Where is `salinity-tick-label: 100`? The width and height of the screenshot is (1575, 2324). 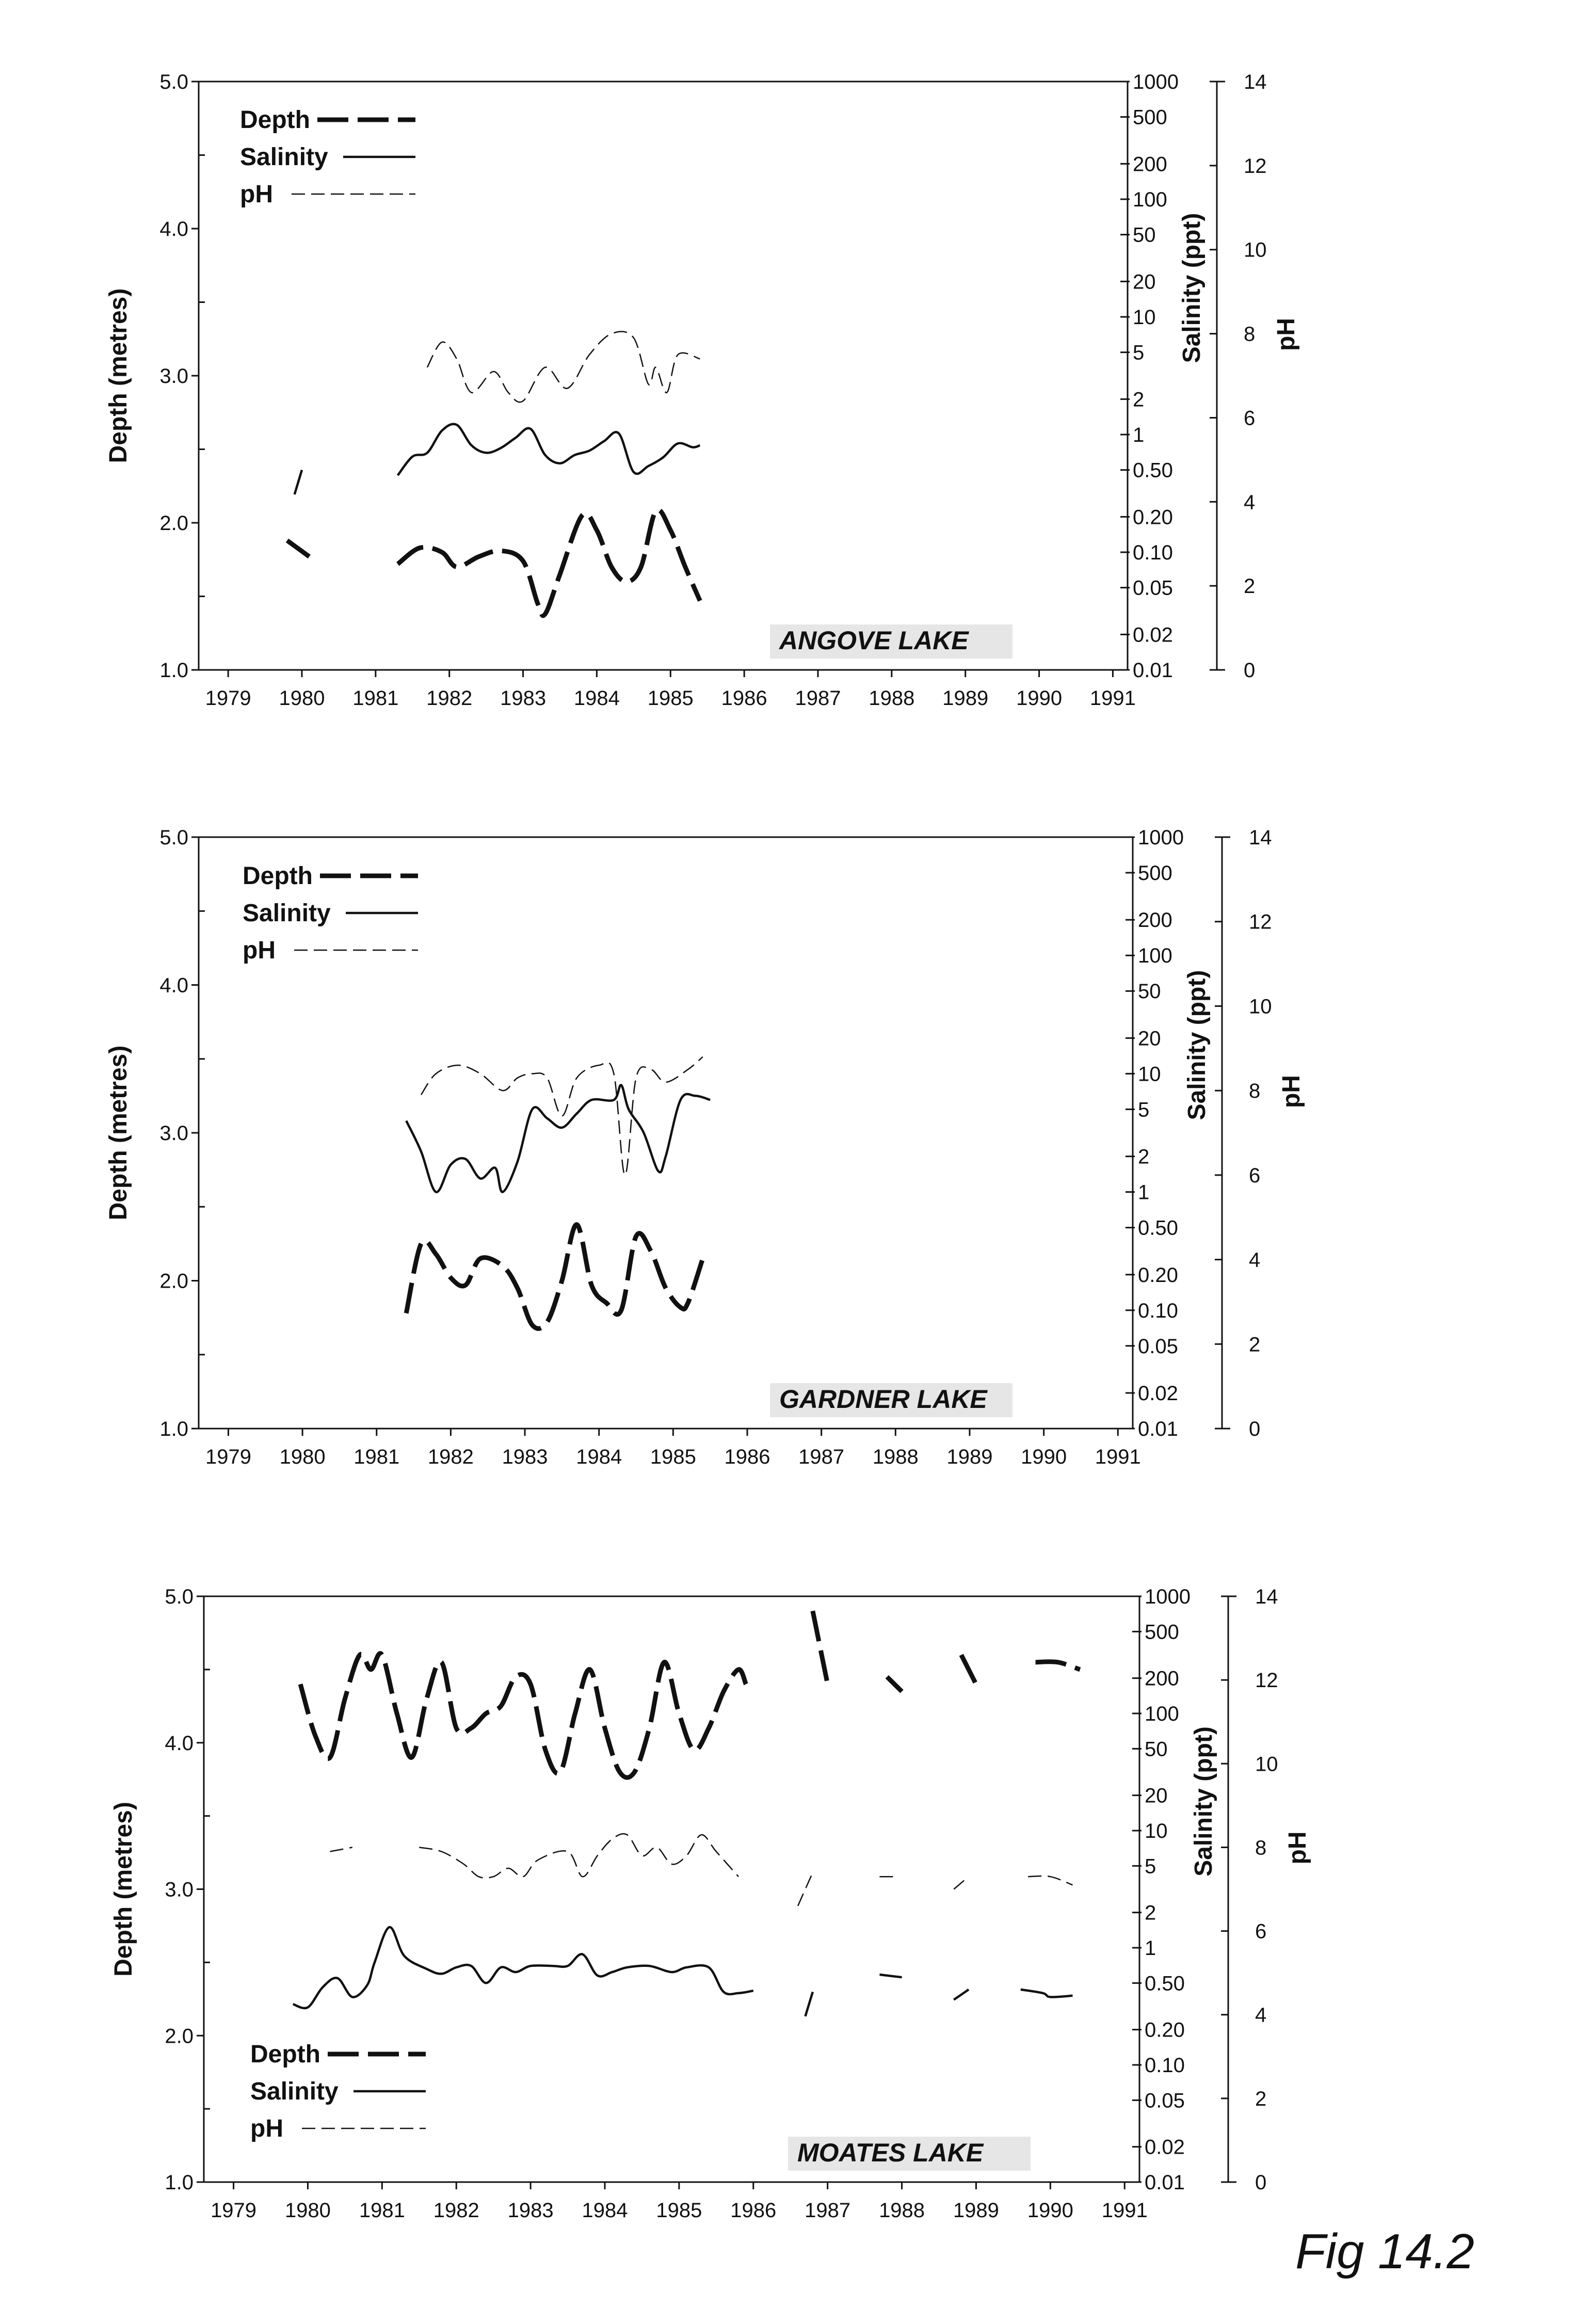 salinity-tick-label: 100 is located at coordinates (1150, 199).